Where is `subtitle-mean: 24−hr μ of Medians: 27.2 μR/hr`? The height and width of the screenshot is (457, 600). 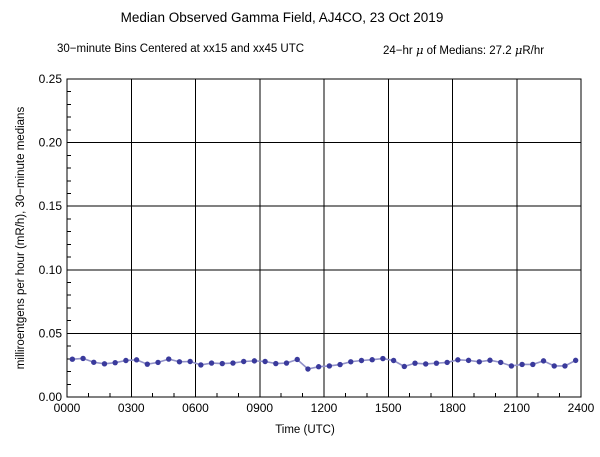 subtitle-mean: 24−hr μ of Medians: 27.2 μR/hr is located at coordinates (463, 50).